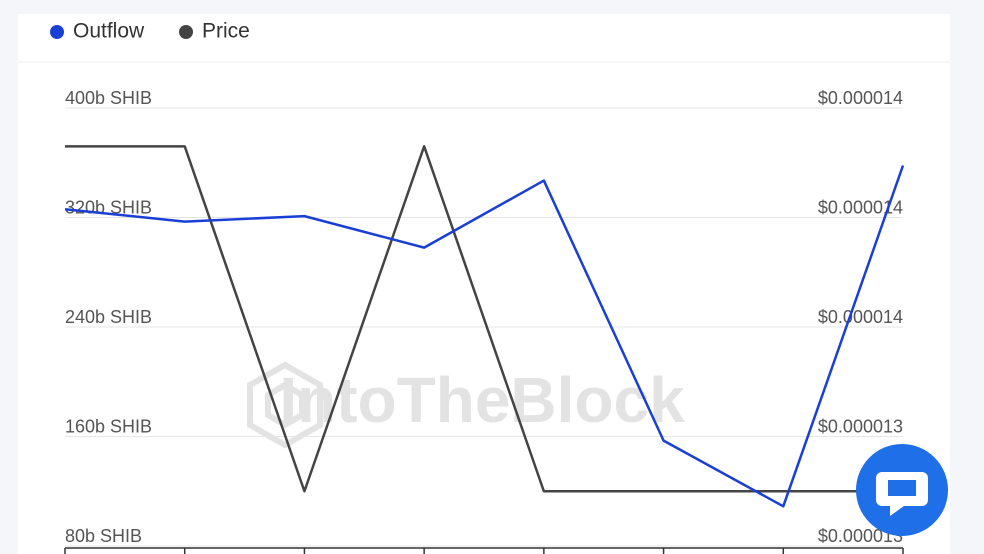  I want to click on watermark: IntoTheBlock, so click(482, 400).